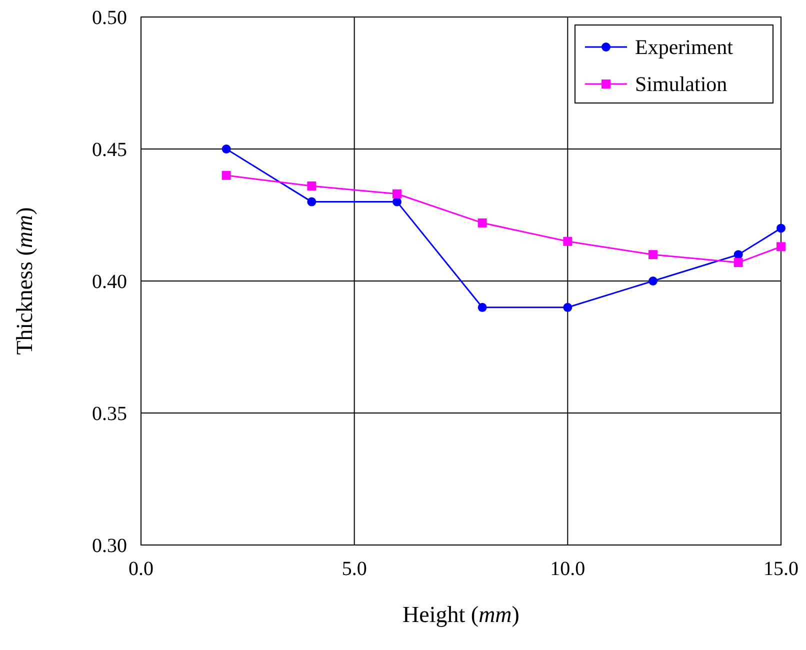 The height and width of the screenshot is (650, 806). I want to click on y-tick-label: 0.40, so click(109, 282).